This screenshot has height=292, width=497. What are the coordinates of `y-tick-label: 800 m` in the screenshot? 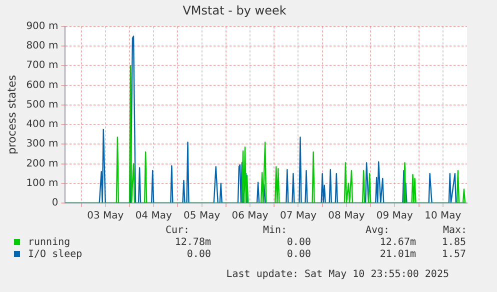 It's located at (42, 46).